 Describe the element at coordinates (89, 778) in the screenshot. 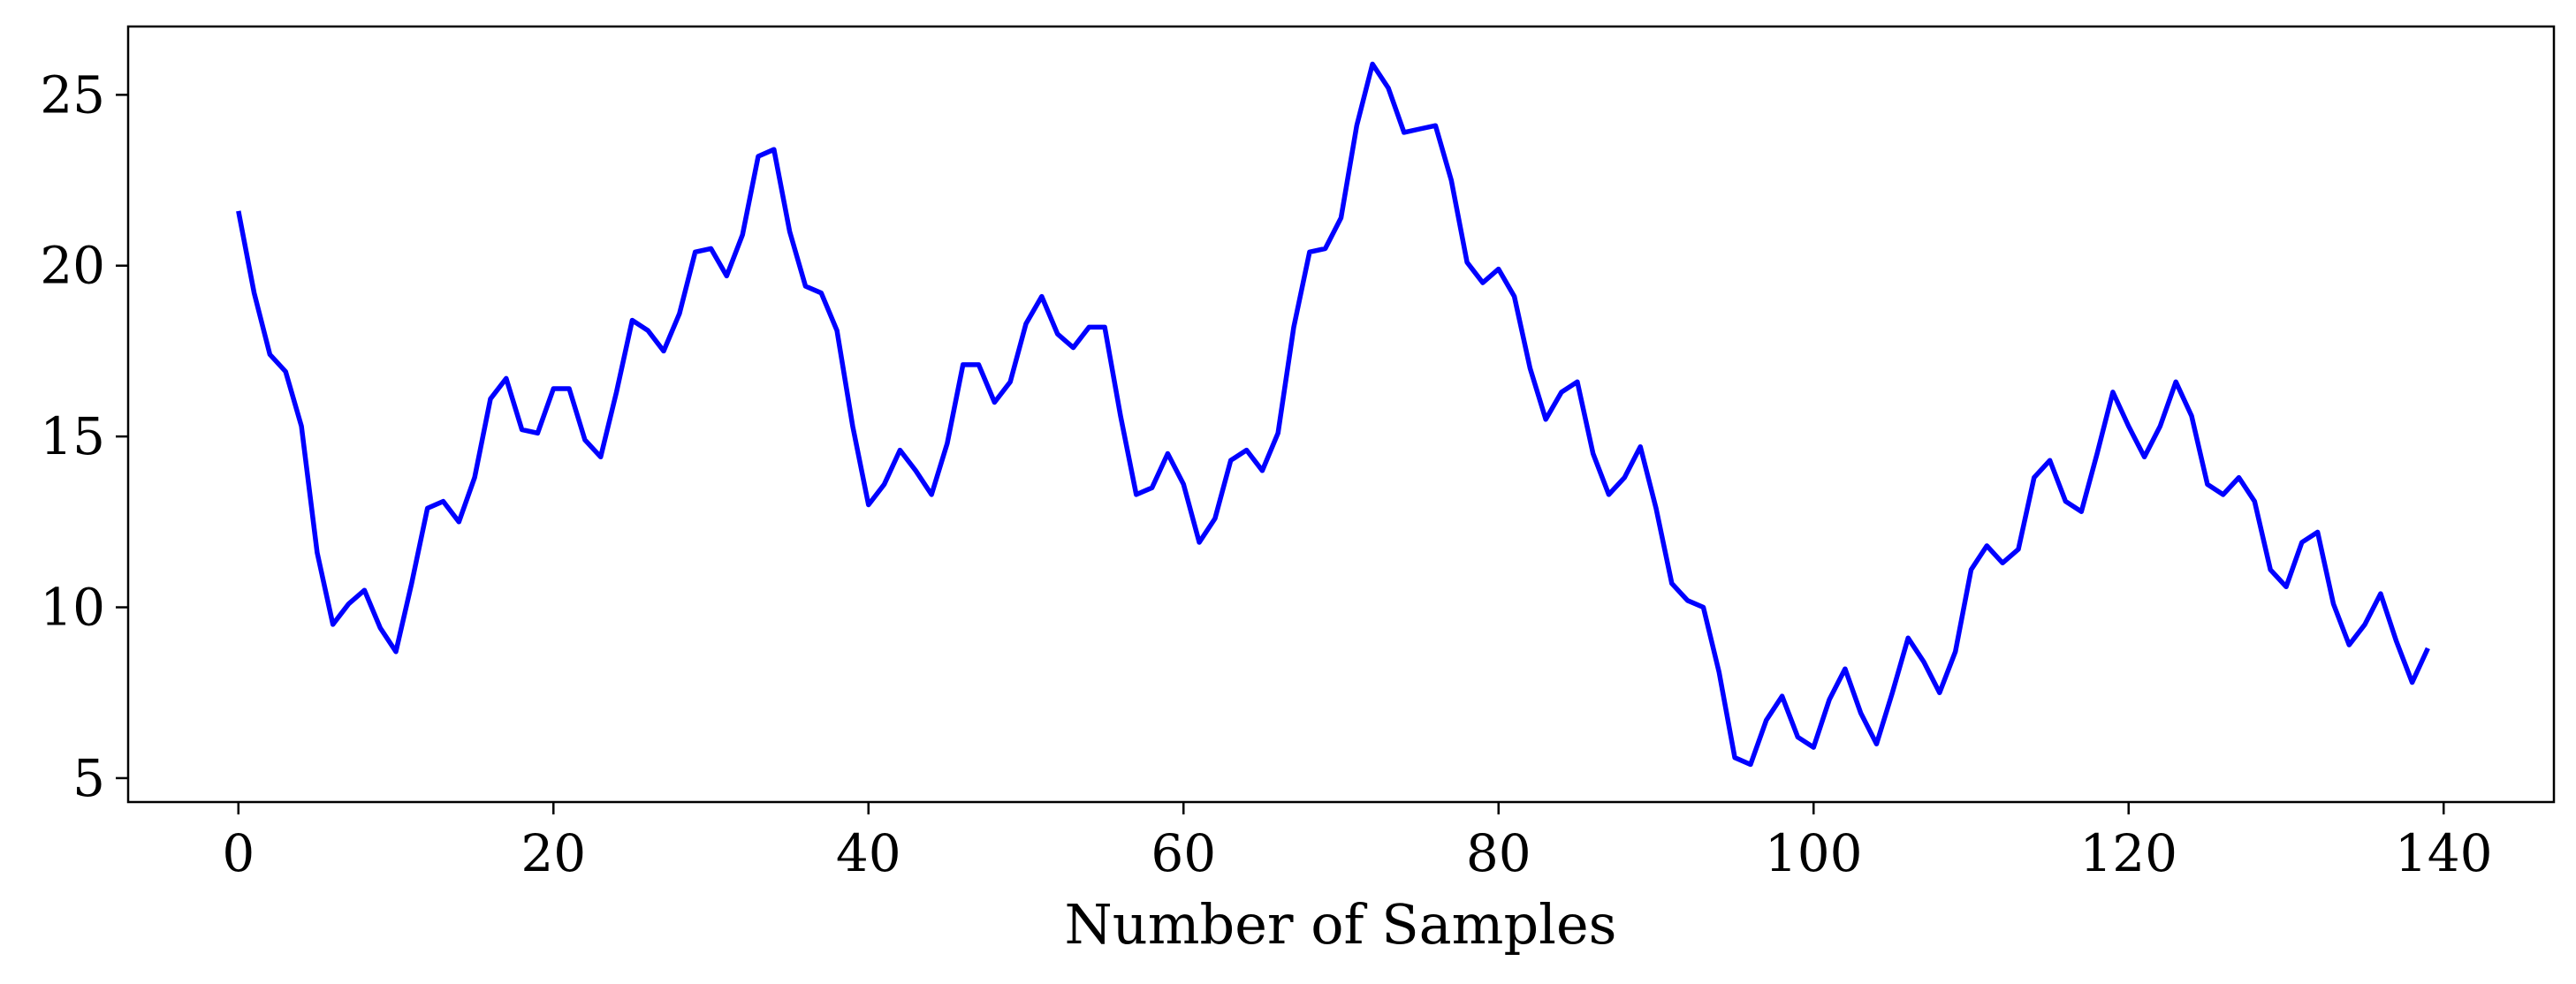

I see `y-tick-label: 5` at that location.